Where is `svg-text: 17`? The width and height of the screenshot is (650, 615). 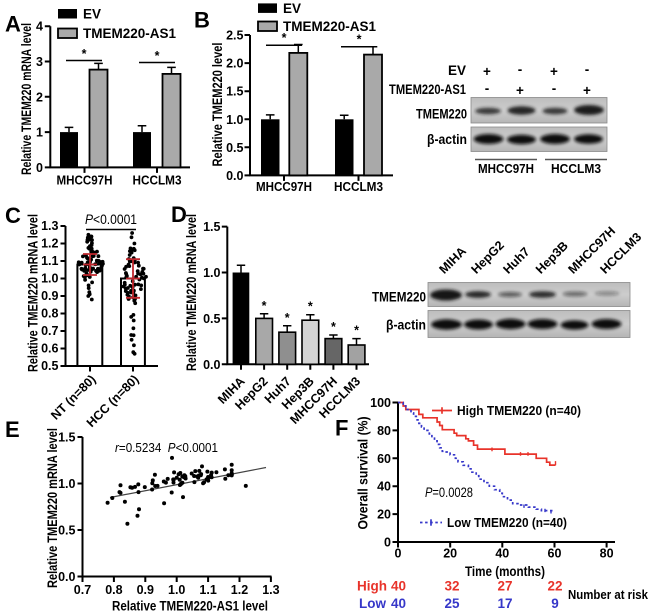
svg-text: 17 is located at coordinates (504, 603).